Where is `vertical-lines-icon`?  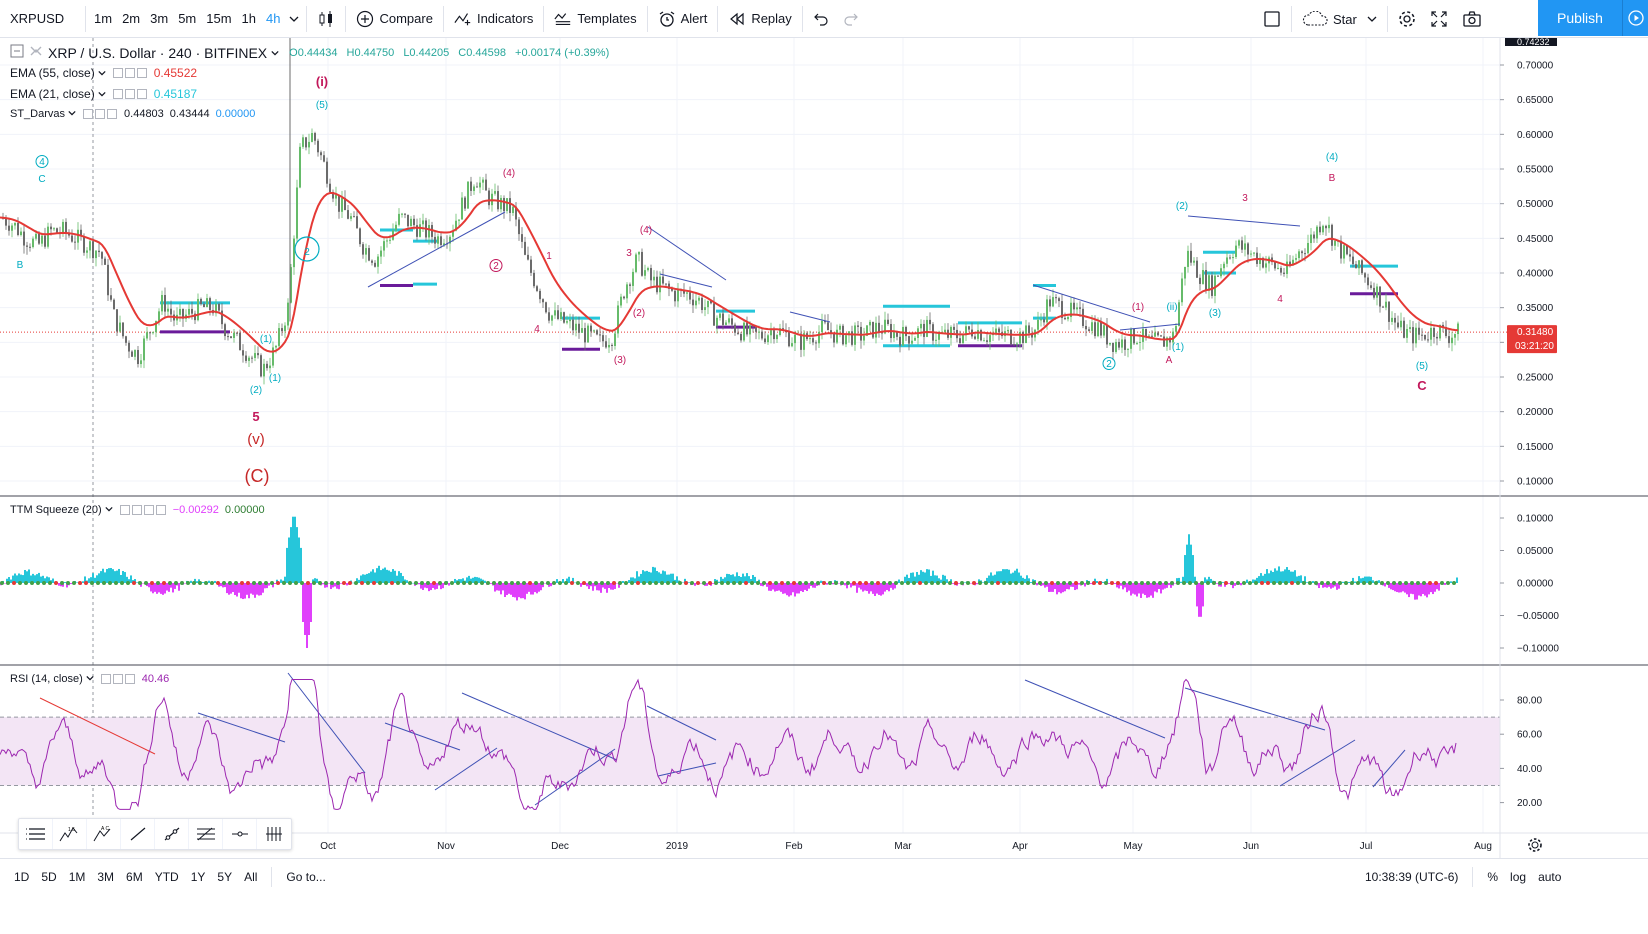 vertical-lines-icon is located at coordinates (274, 834).